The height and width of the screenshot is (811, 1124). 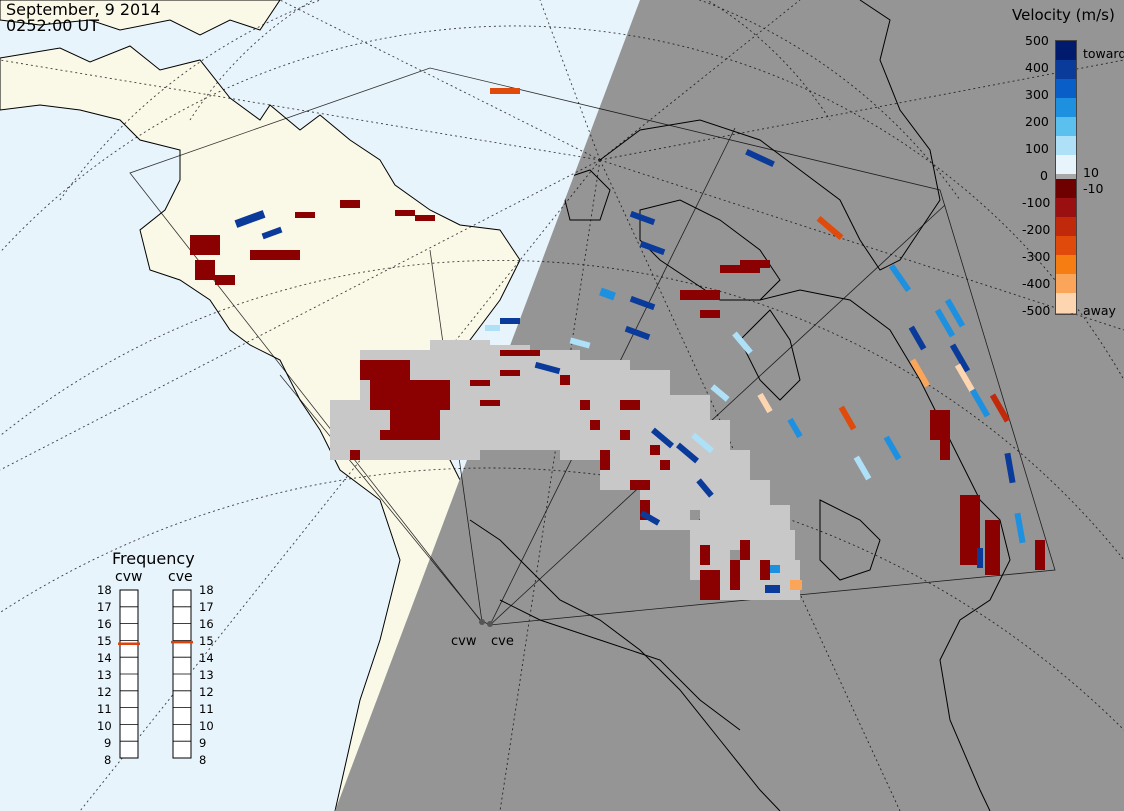 I want to click on colorbar-toward-label: toward, so click(x=1103, y=53).